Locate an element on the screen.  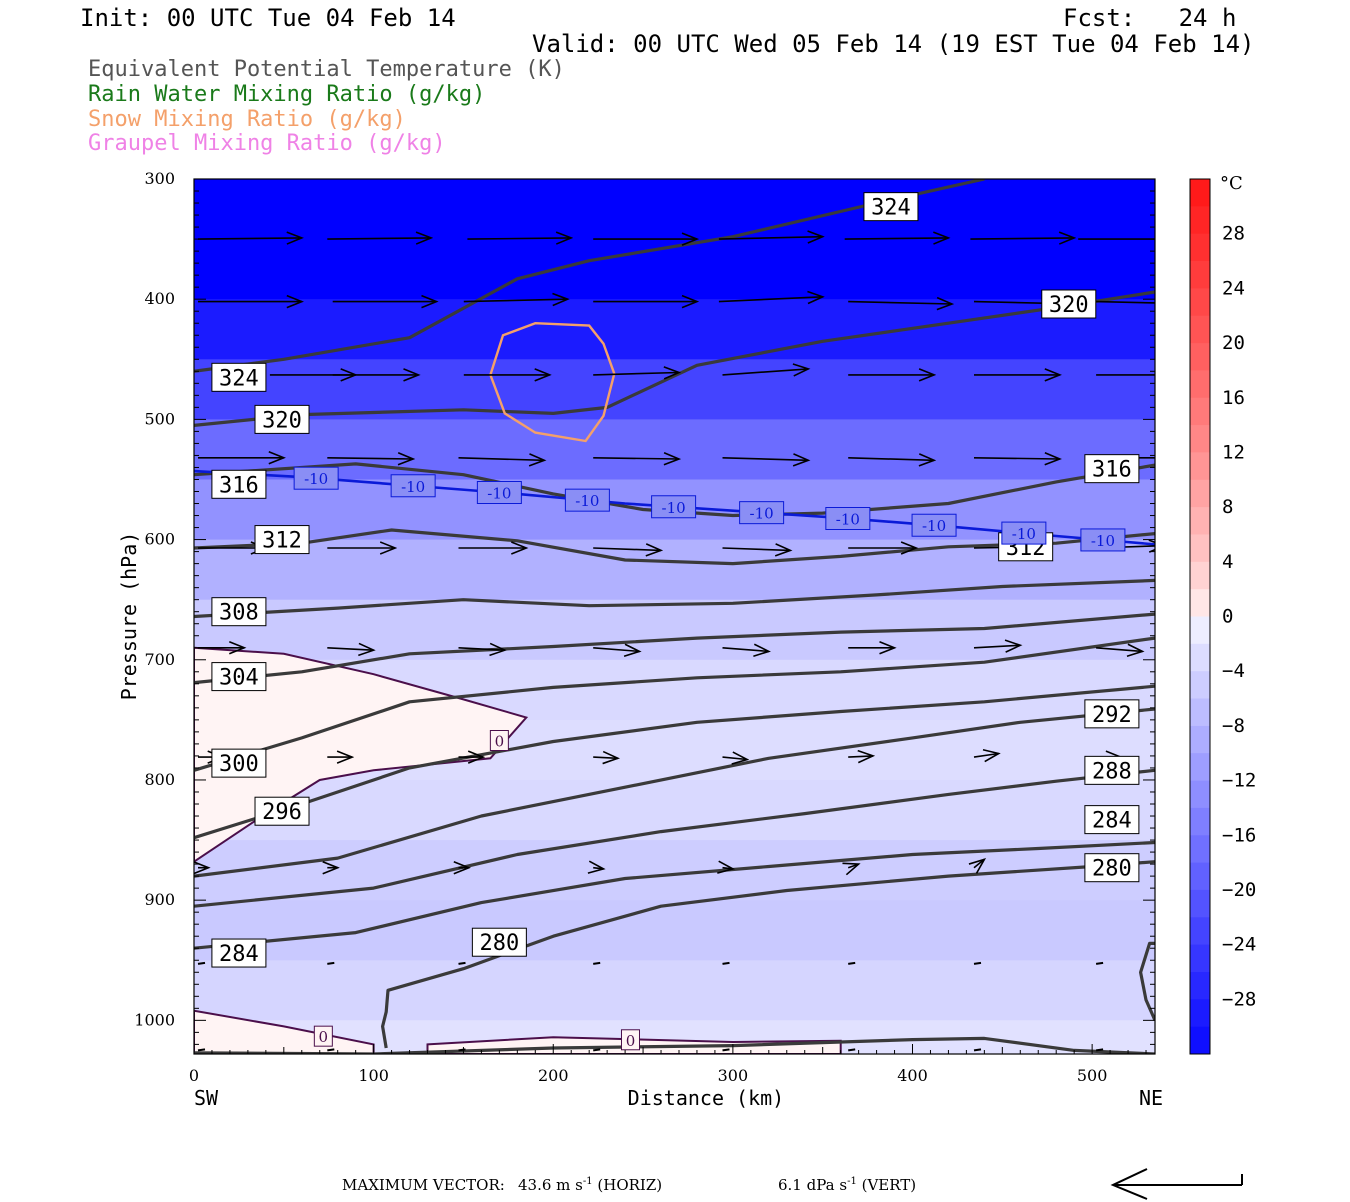
y-tick-label: 1000 is located at coordinates (154, 1019).